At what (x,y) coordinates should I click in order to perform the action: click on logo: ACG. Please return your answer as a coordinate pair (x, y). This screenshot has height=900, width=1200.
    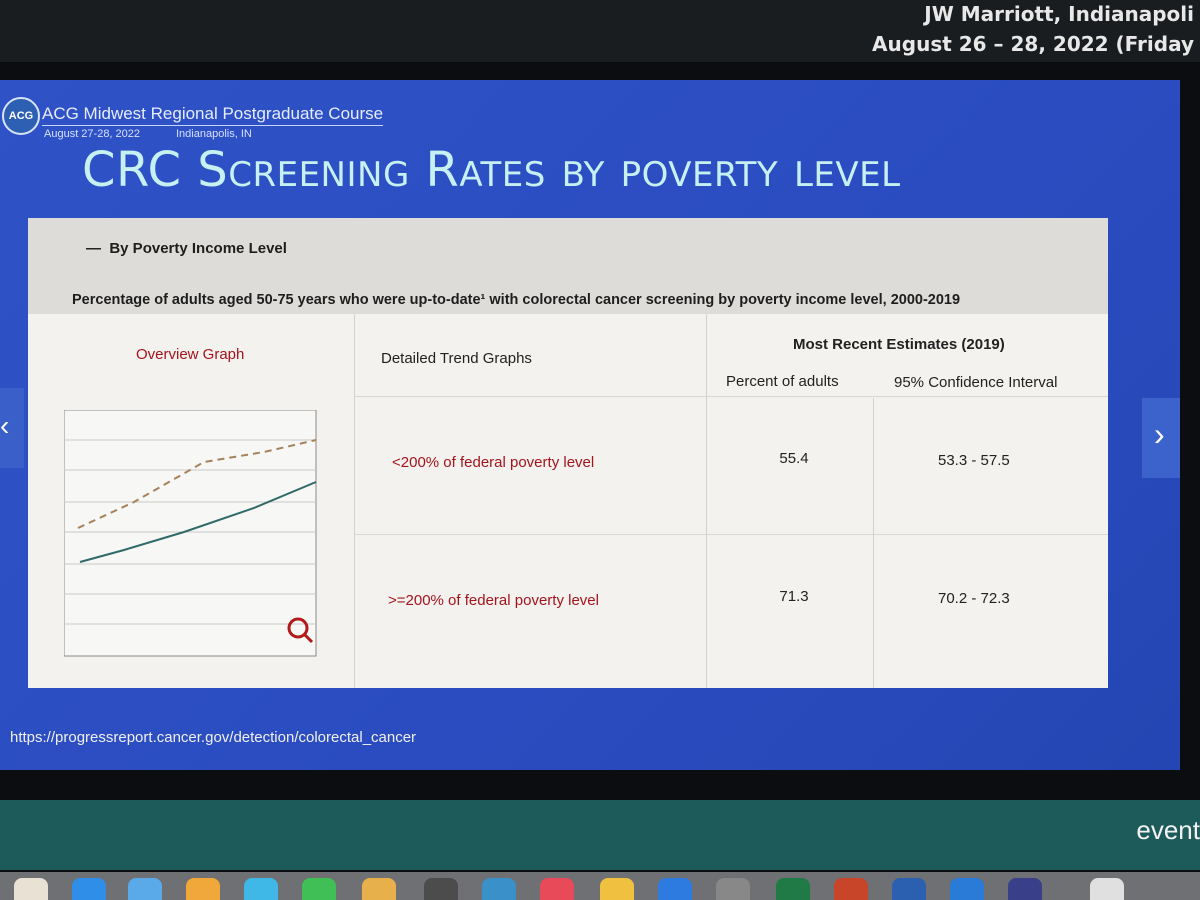
    Looking at the image, I should click on (21, 116).